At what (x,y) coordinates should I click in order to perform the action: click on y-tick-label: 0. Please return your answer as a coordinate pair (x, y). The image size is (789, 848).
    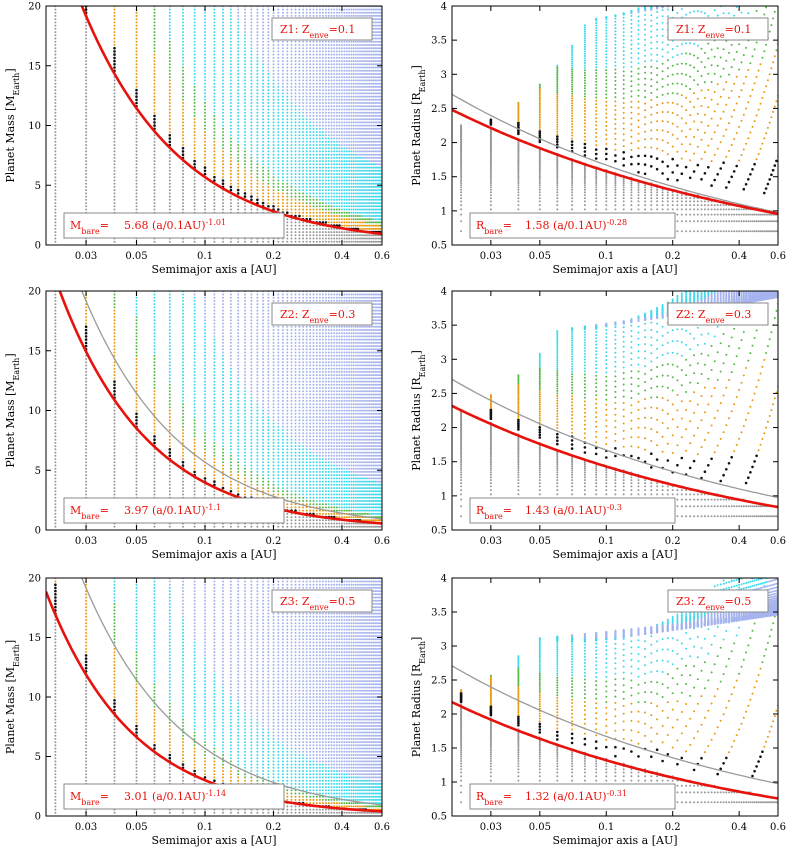
    Looking at the image, I should click on (38, 246).